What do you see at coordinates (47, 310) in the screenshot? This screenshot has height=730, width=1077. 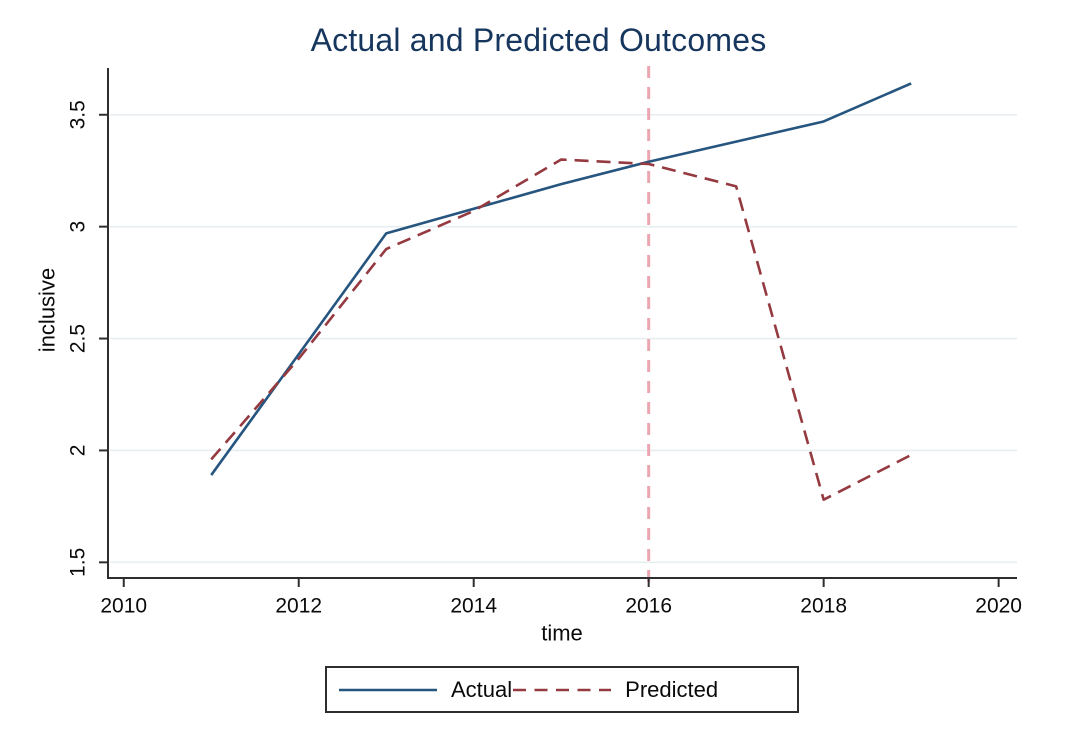 I see `y-axis-title: inclusive` at bounding box center [47, 310].